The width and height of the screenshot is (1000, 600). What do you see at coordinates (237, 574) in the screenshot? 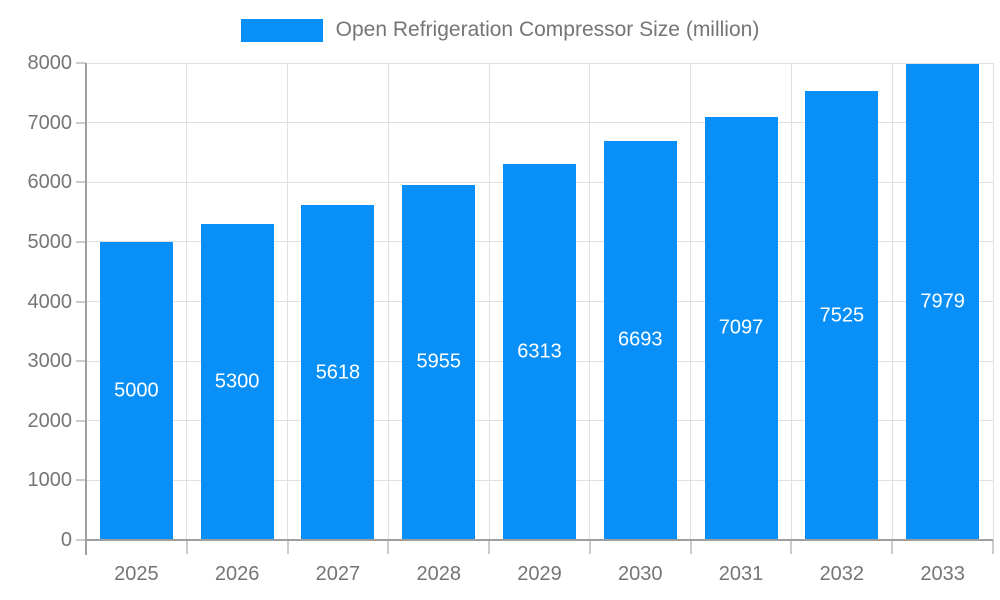
I see `x-tick-label: 2026` at bounding box center [237, 574].